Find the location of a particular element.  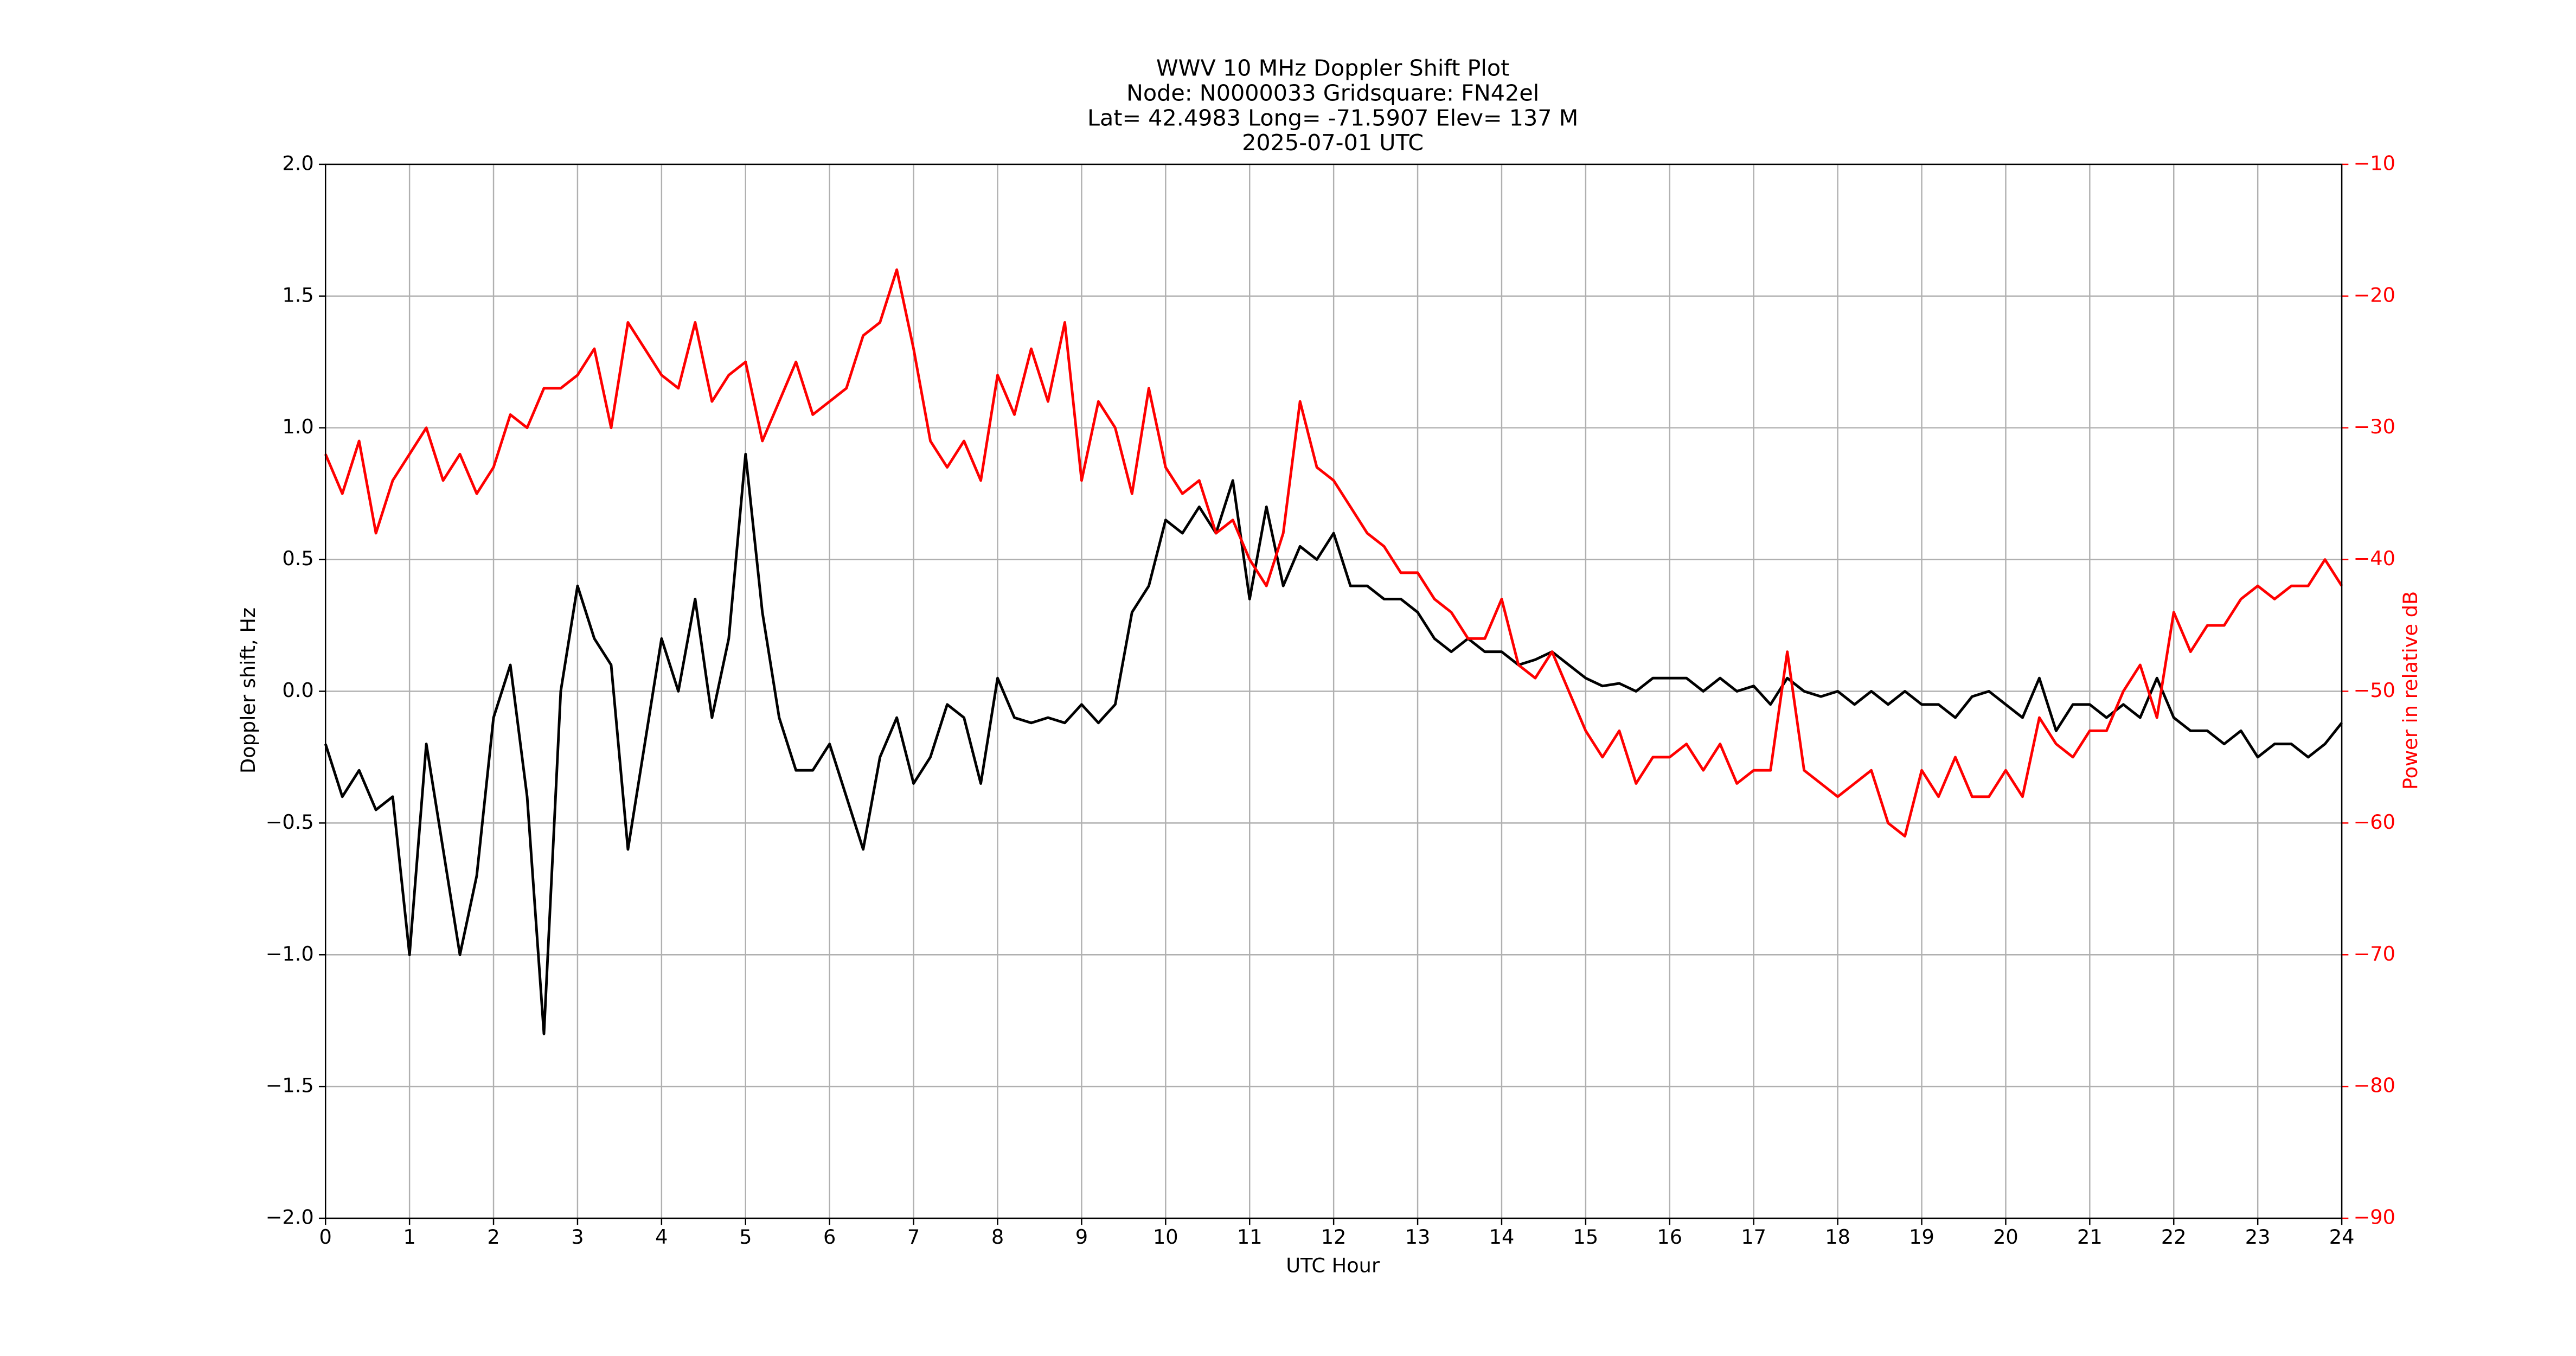

x-tick-label: 23 is located at coordinates (2258, 1237).